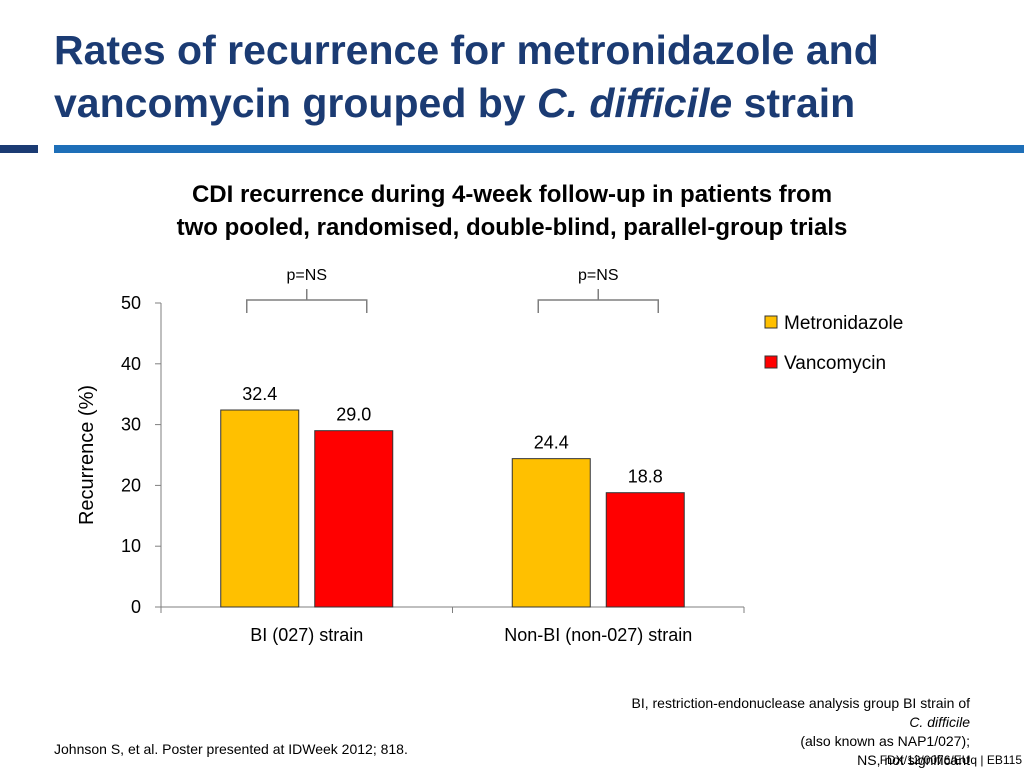  Describe the element at coordinates (794, 103) in the screenshot. I see `title-line-2-suffix: strain` at that location.